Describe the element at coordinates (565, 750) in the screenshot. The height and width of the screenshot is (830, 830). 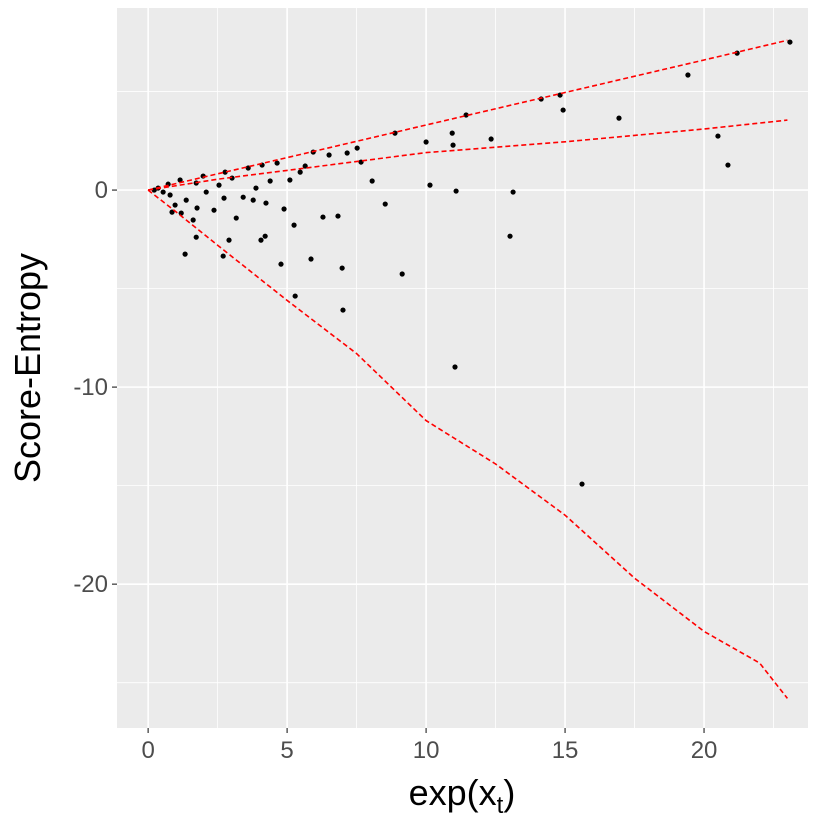
I see `x-tick-label: 15` at that location.